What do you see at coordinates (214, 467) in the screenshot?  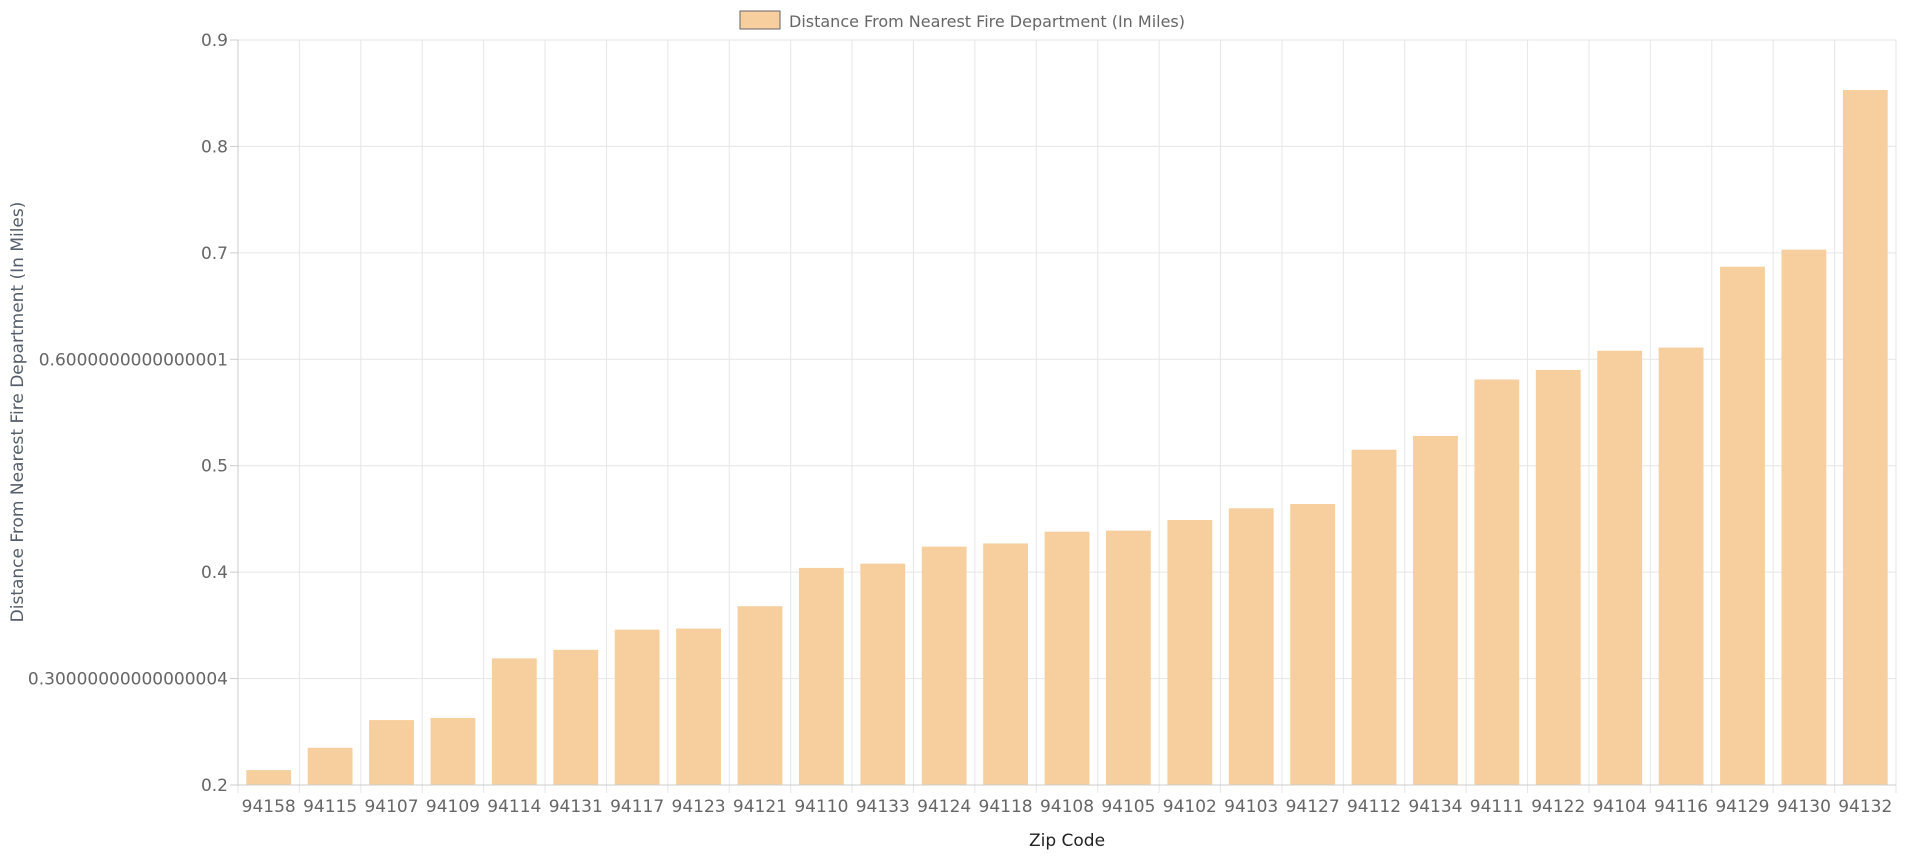 I see `y-tick-label: 0.5` at bounding box center [214, 467].